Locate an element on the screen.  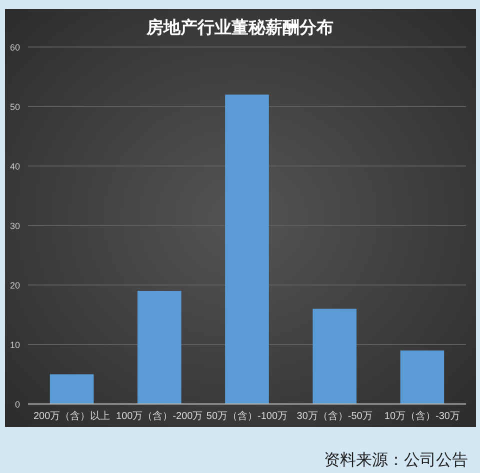
y-tick-label: 60 is located at coordinates (15, 47).